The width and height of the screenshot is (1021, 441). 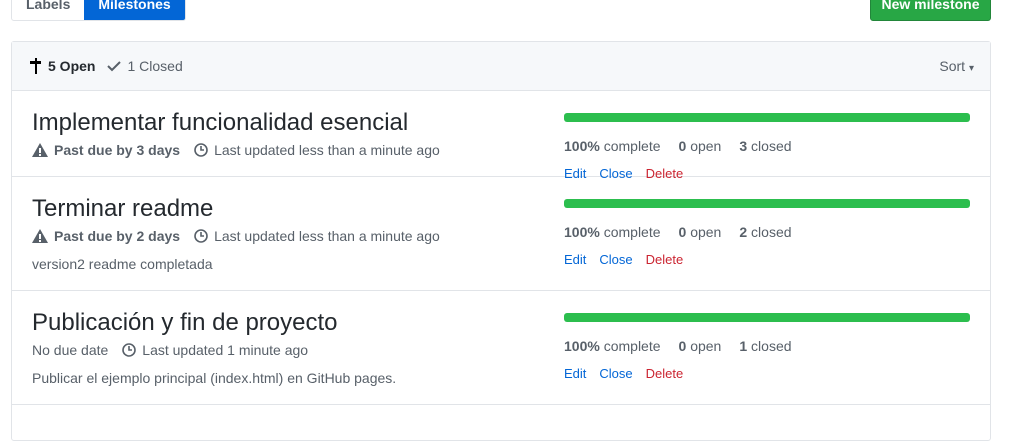 I want to click on closed-issues: 3 closed, so click(x=765, y=146).